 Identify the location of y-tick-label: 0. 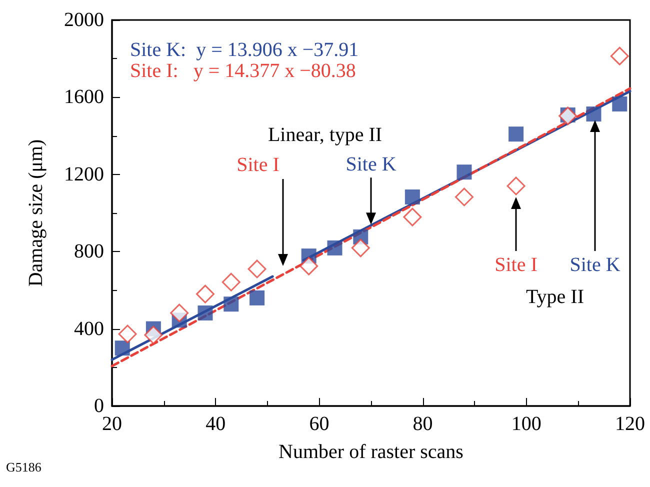
(99, 406).